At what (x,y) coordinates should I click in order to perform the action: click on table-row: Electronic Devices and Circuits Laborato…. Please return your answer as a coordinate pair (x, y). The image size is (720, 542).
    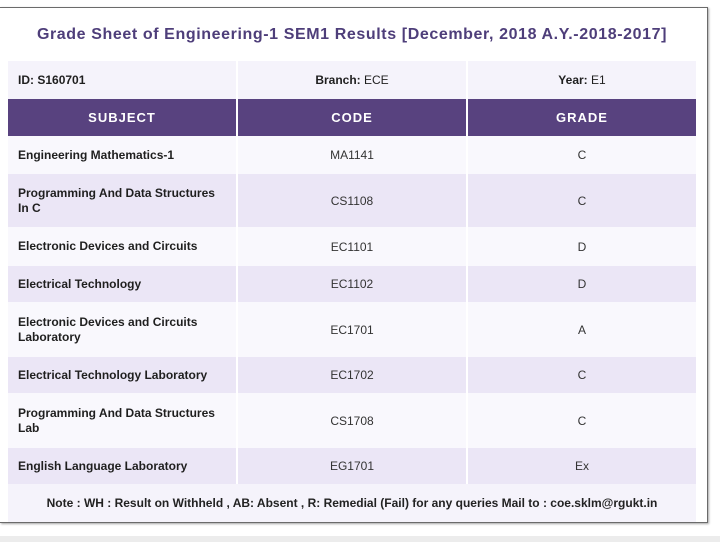
    Looking at the image, I should click on (352, 329).